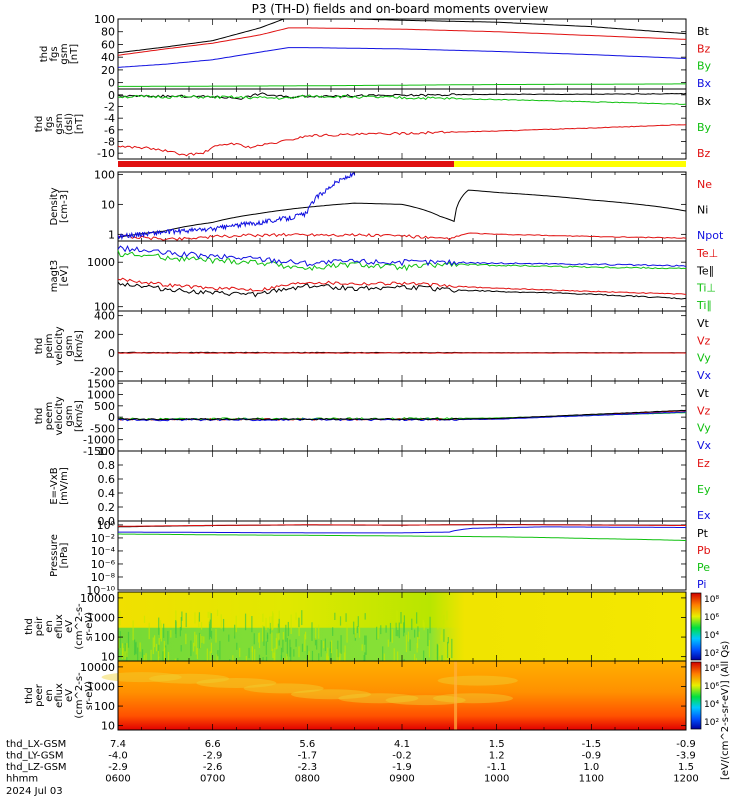 The height and width of the screenshot is (800, 750). Describe the element at coordinates (704, 101) in the screenshot. I see `legend-entry-Bx: Bx` at that location.